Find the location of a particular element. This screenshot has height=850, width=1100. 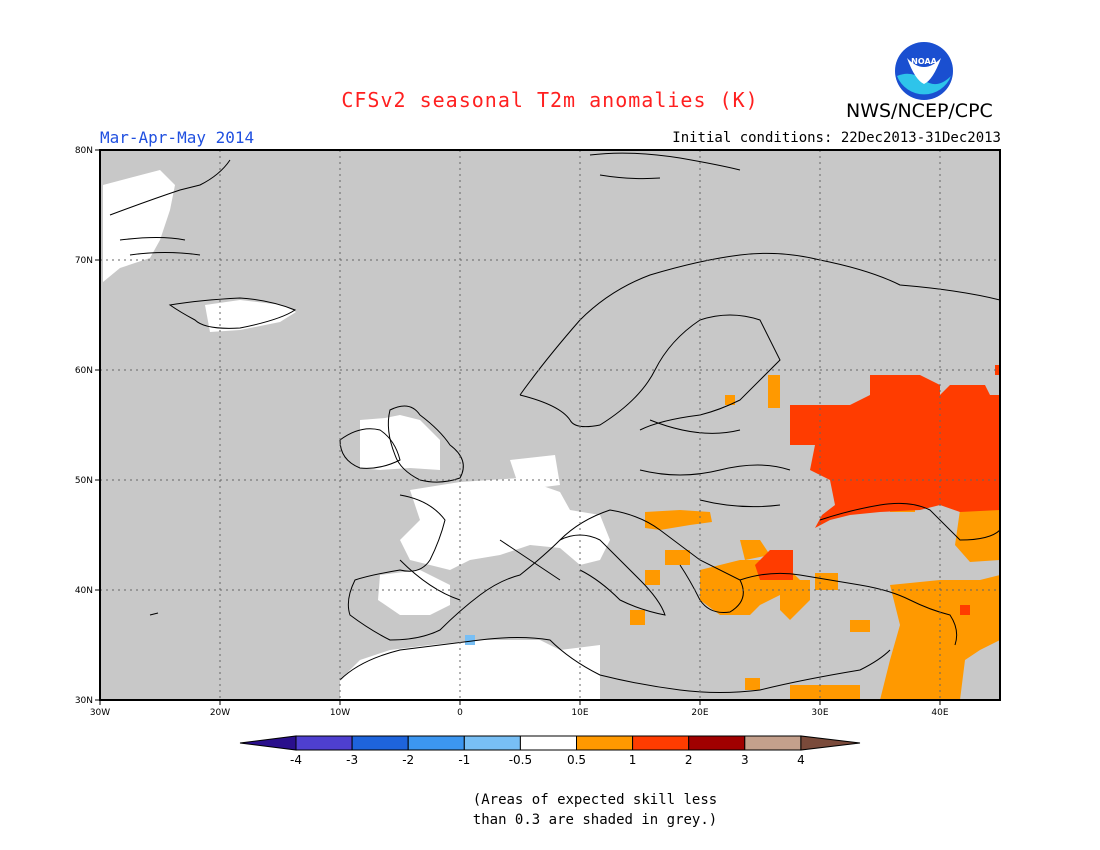

warm-region-cyprus is located at coordinates (860, 626).